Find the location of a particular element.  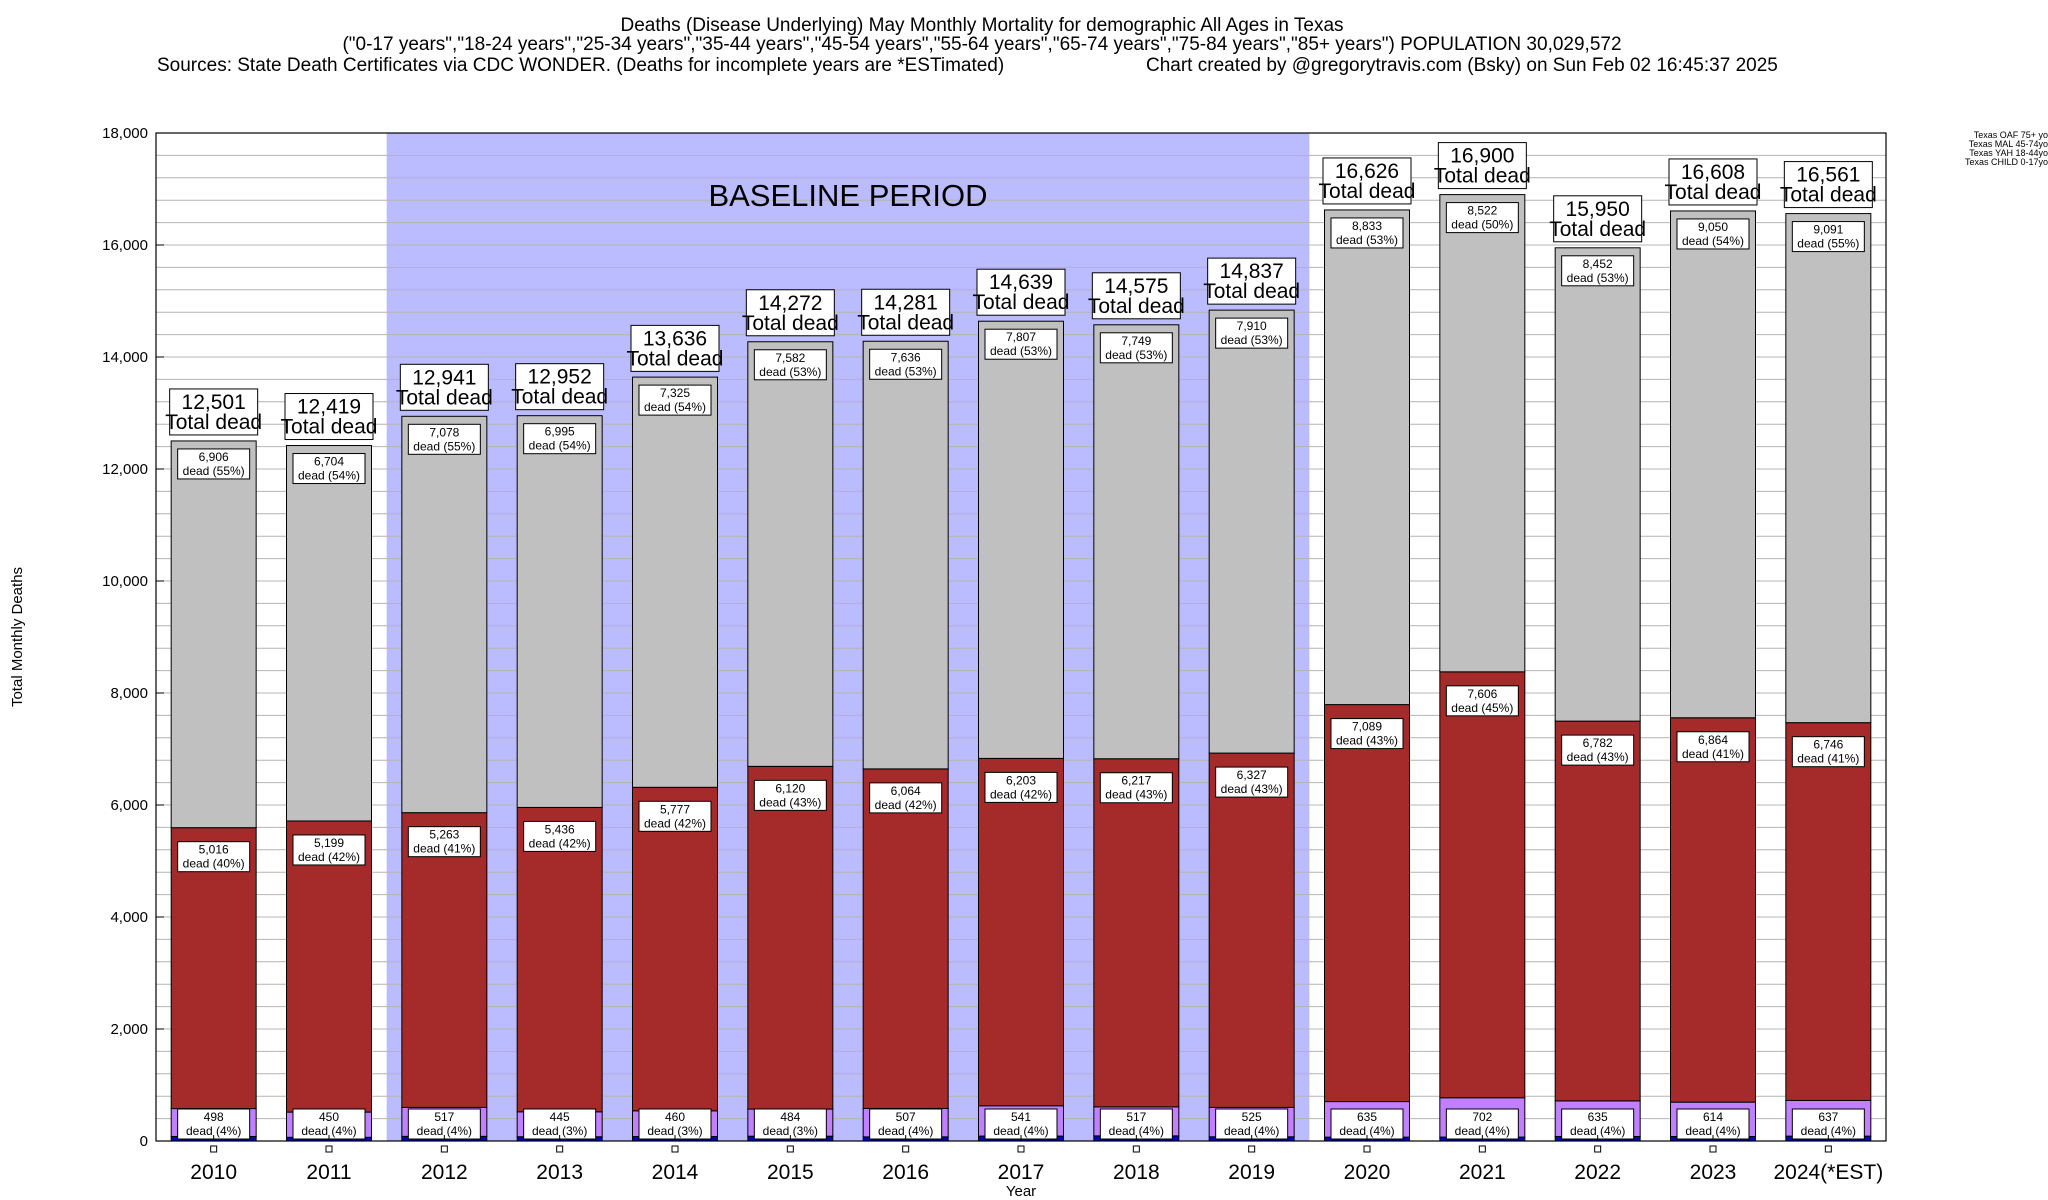

data-label-yah: 614 is located at coordinates (1713, 1117).